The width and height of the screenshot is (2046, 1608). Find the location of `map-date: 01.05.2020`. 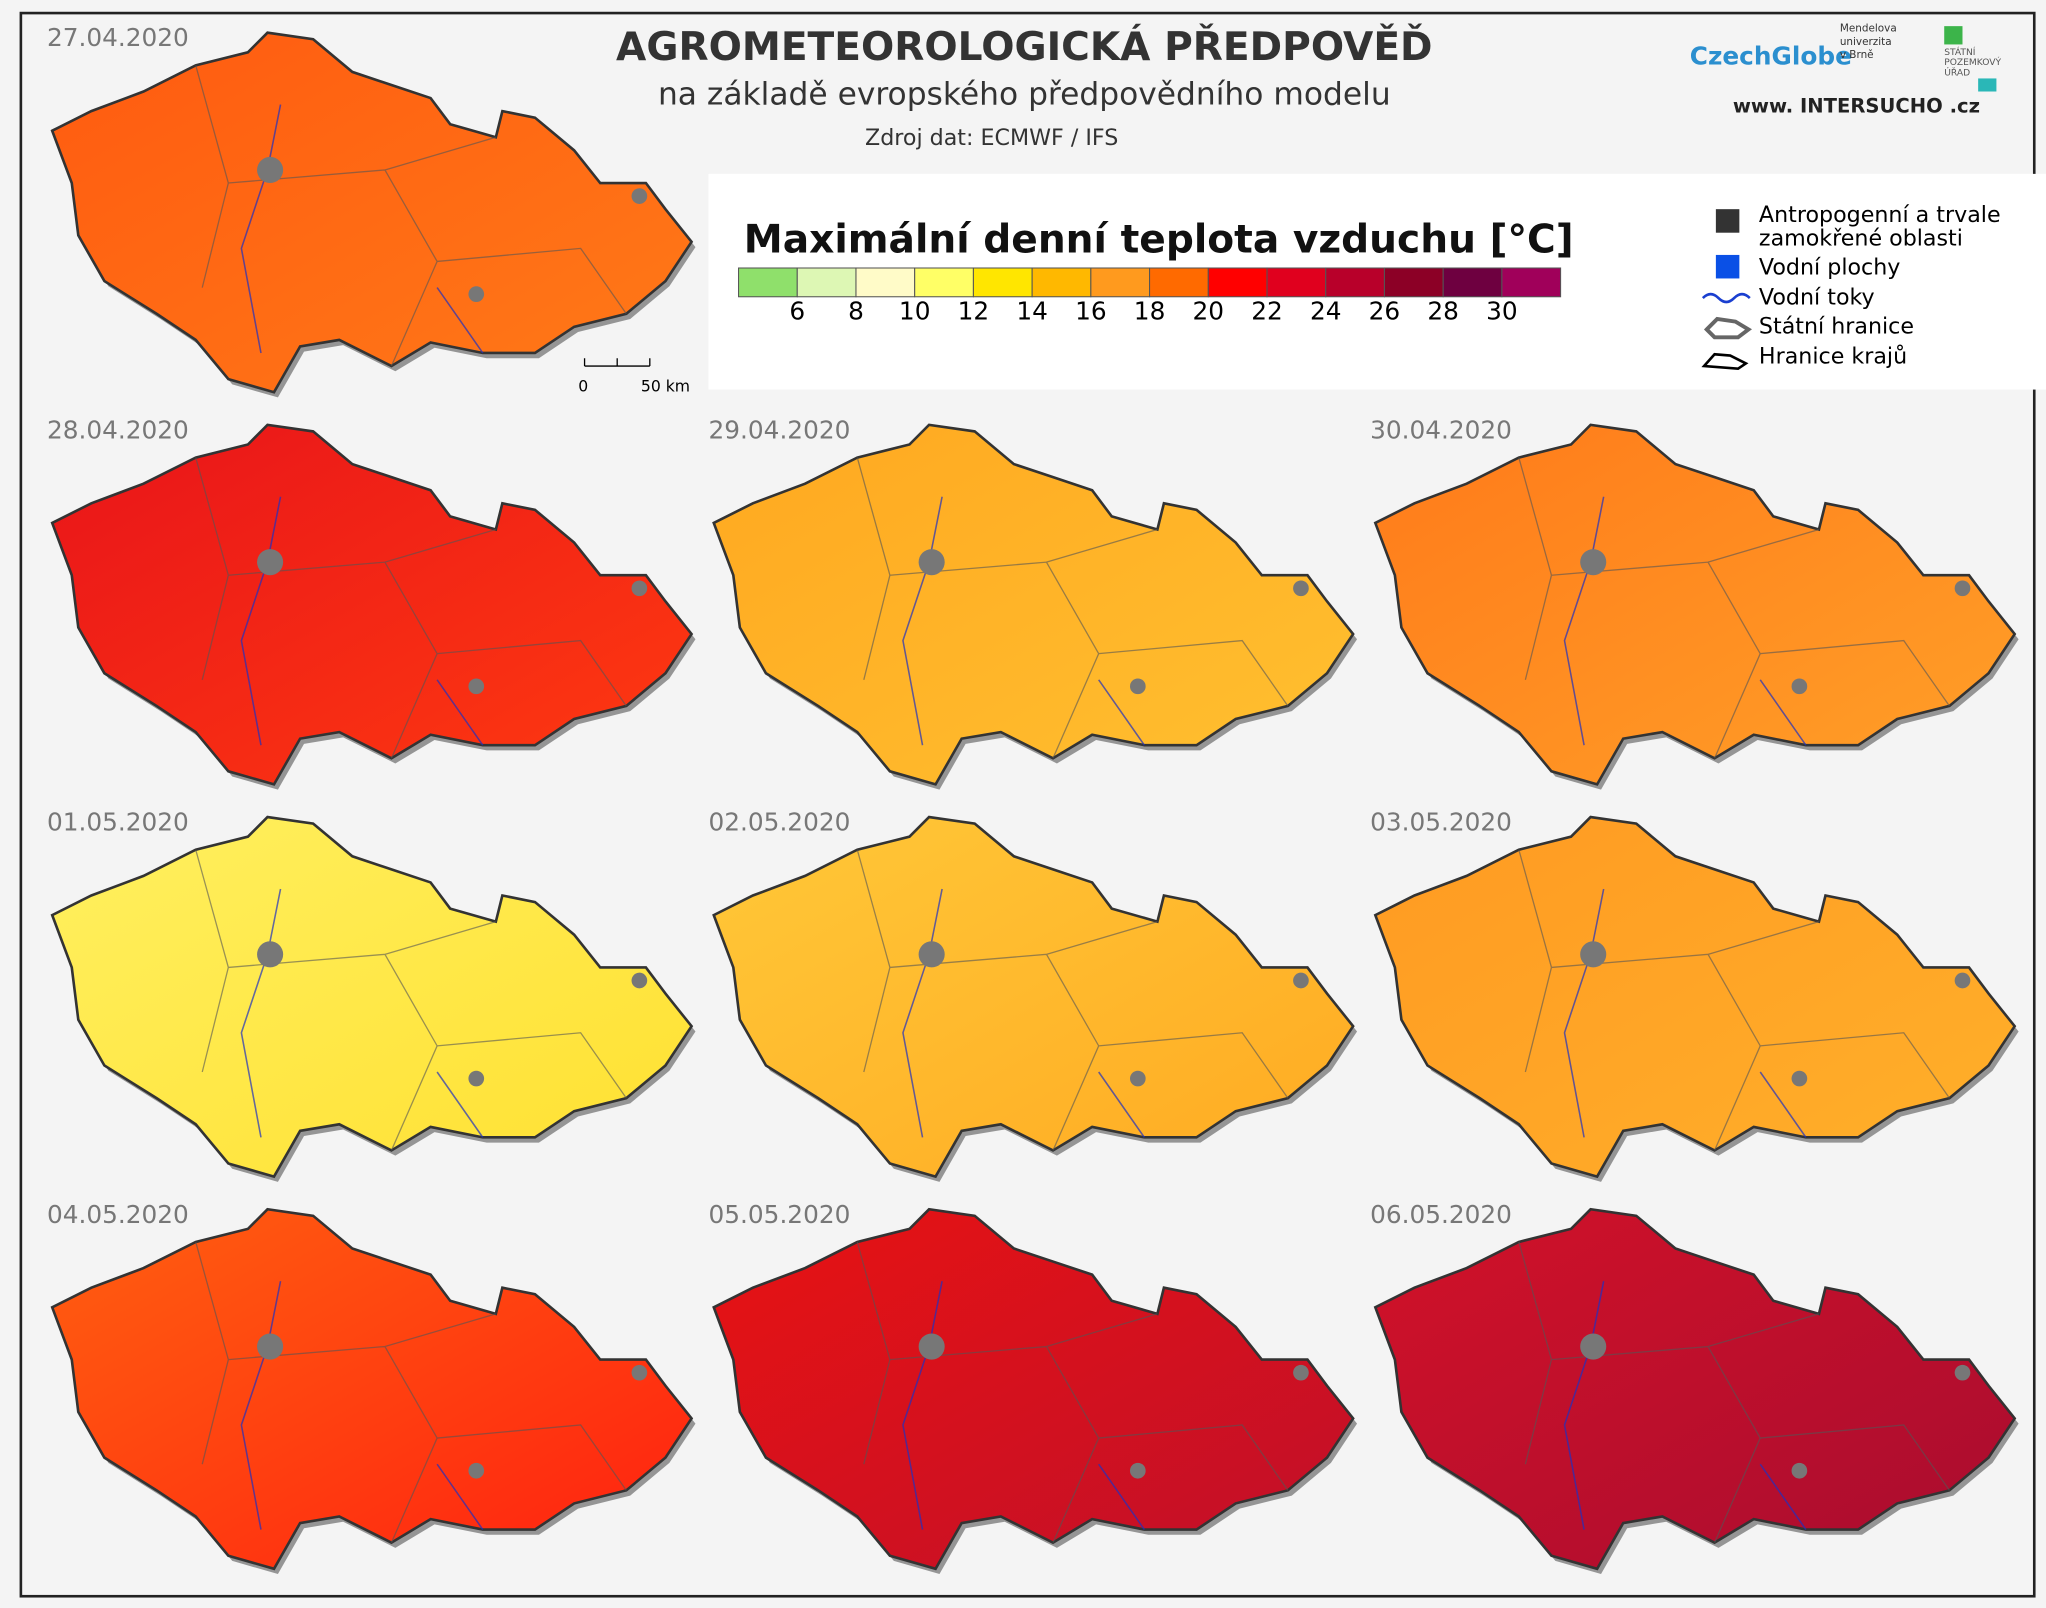

map-date: 01.05.2020 is located at coordinates (118, 822).